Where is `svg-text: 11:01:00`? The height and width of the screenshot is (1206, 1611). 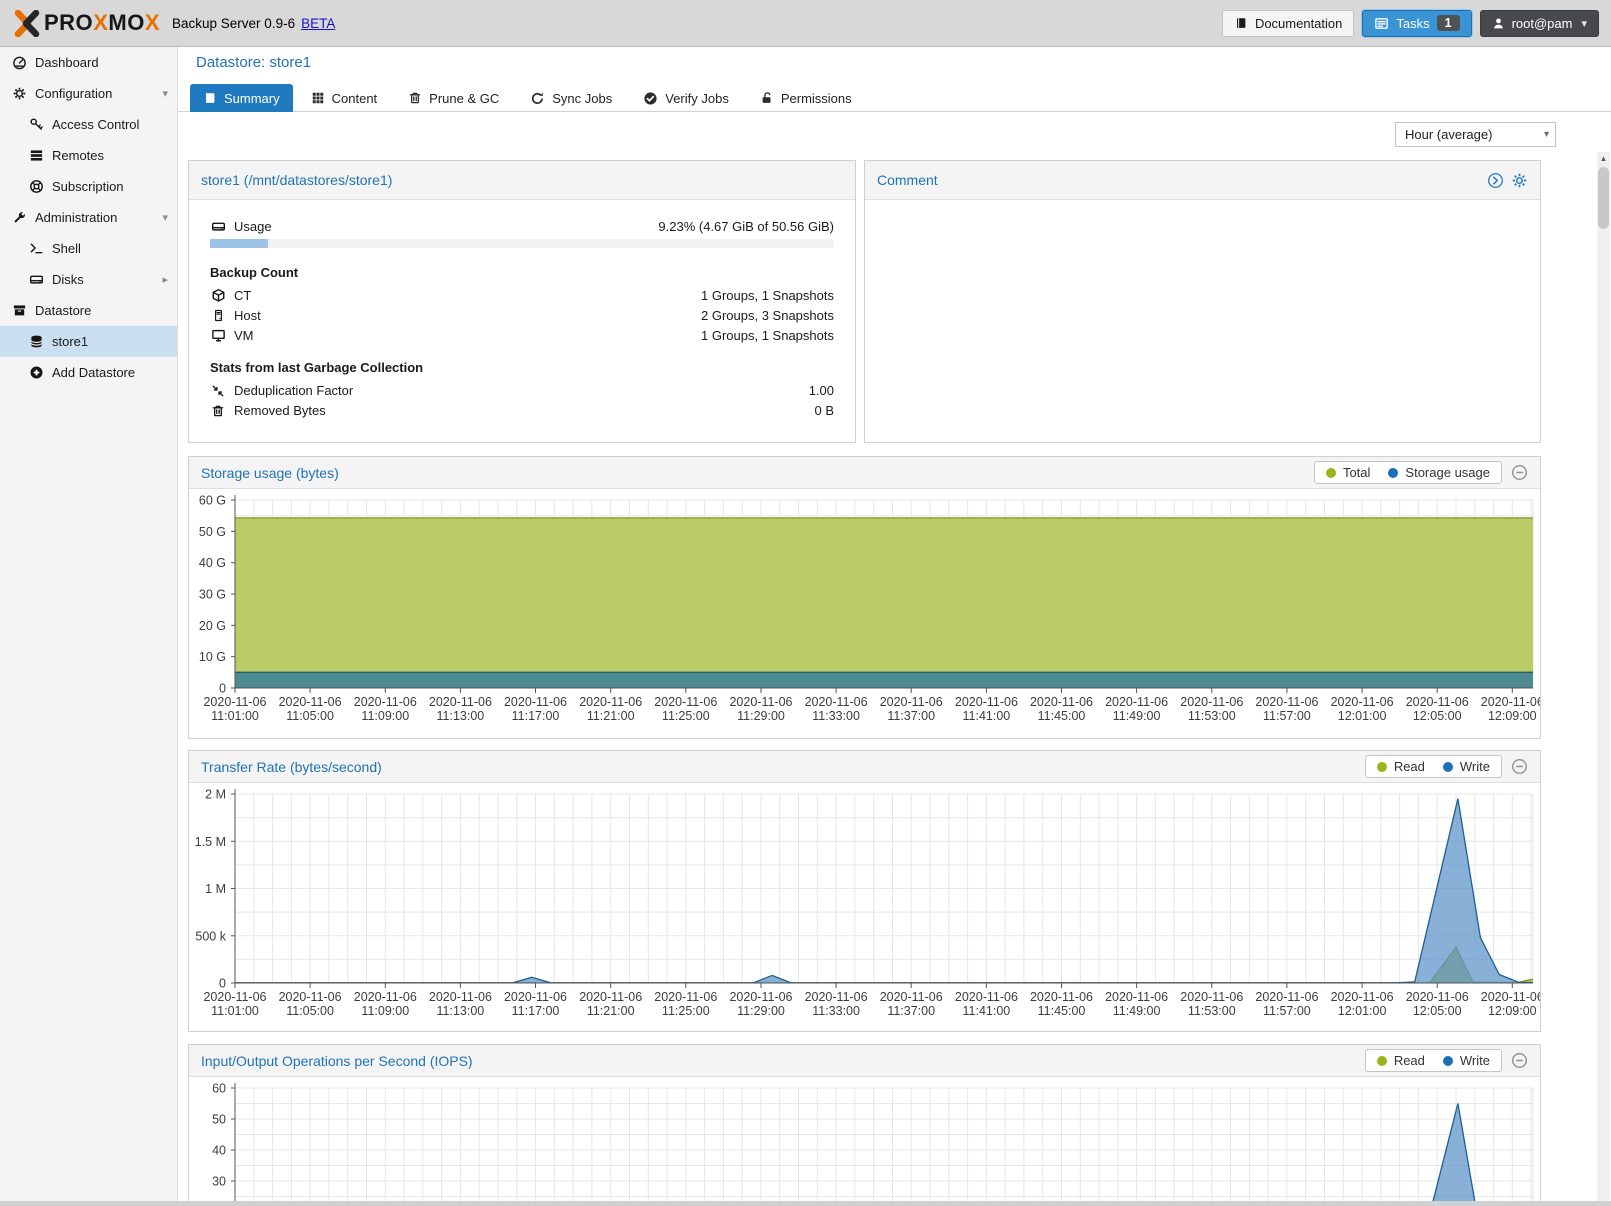 svg-text: 11:01:00 is located at coordinates (235, 1011).